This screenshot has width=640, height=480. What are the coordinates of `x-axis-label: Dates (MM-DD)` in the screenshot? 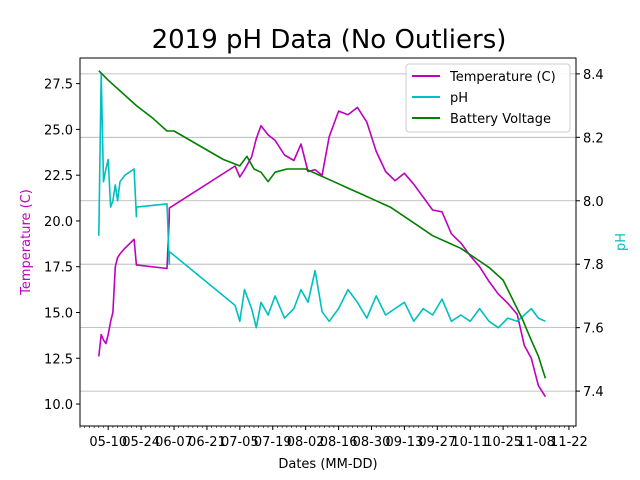 It's located at (327, 464).